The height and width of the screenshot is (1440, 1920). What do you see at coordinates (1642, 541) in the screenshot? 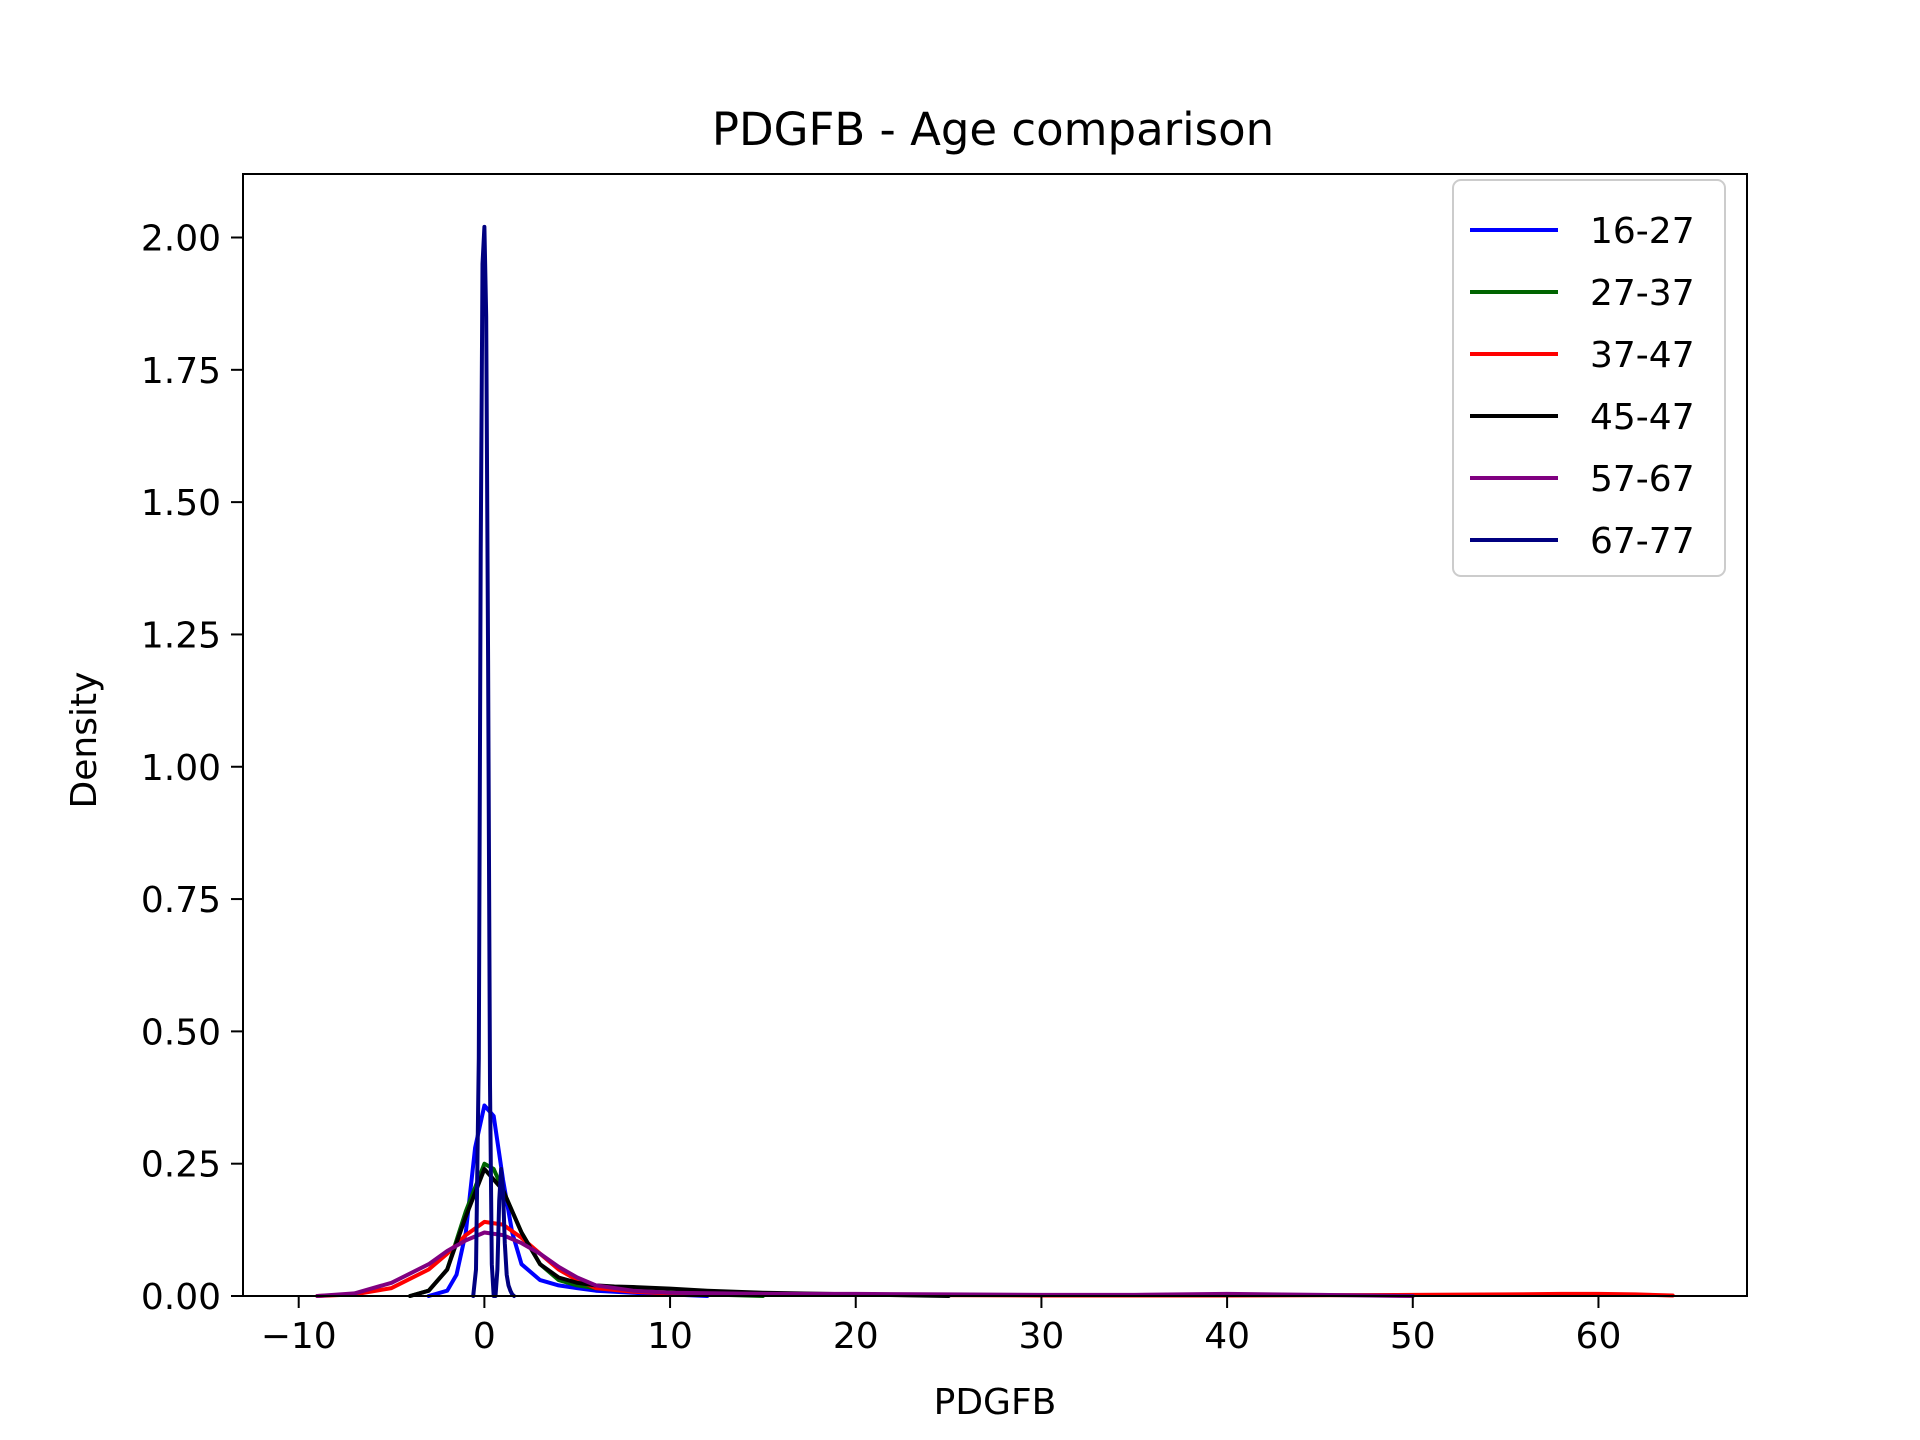
I see `legend-label: 67-77` at bounding box center [1642, 541].